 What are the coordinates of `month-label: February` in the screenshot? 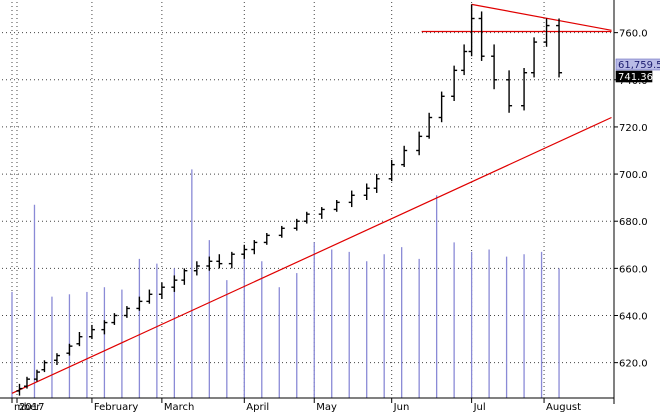 It's located at (116, 407).